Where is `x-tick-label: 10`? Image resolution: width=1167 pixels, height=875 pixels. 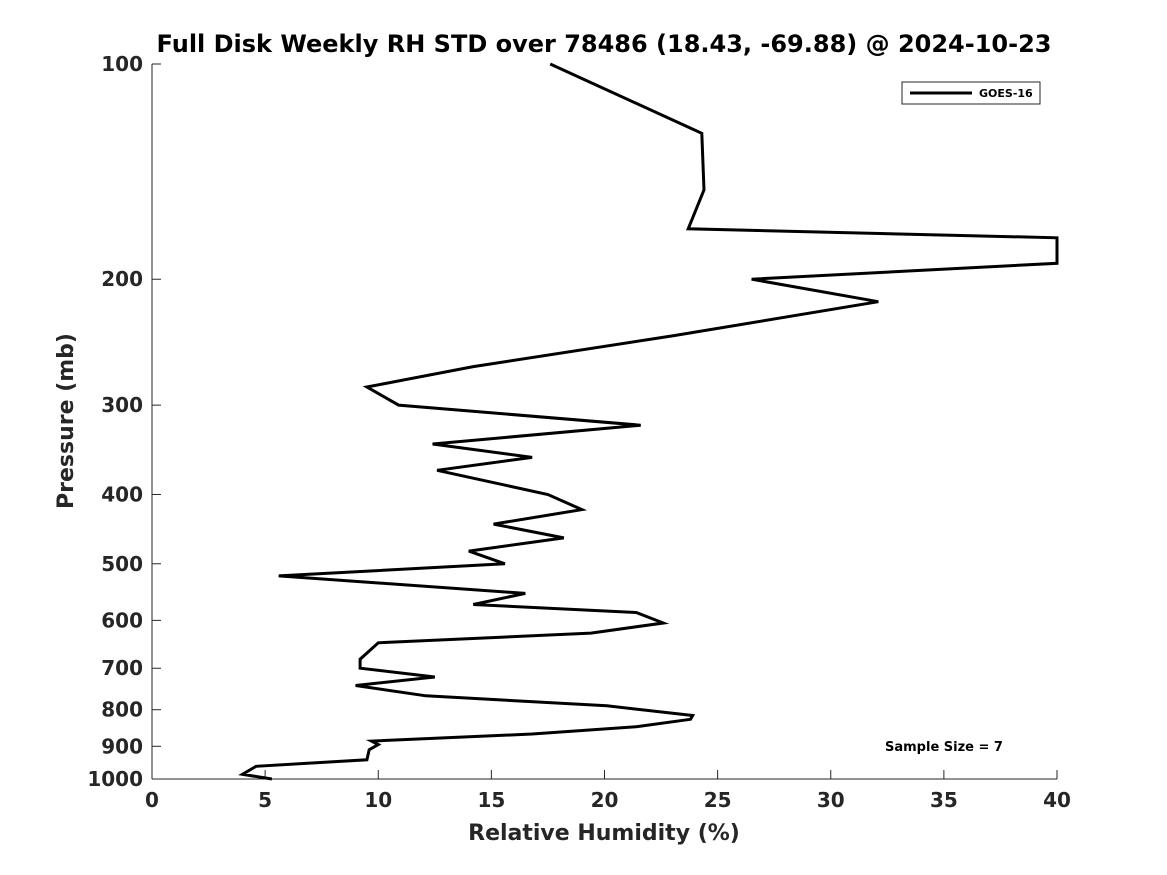
x-tick-label: 10 is located at coordinates (378, 800).